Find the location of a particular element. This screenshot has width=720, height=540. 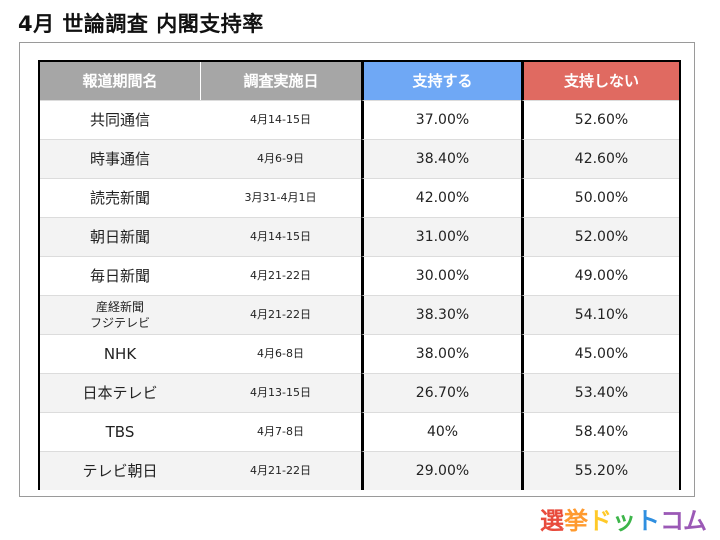

logo-char: 選 is located at coordinates (552, 520).